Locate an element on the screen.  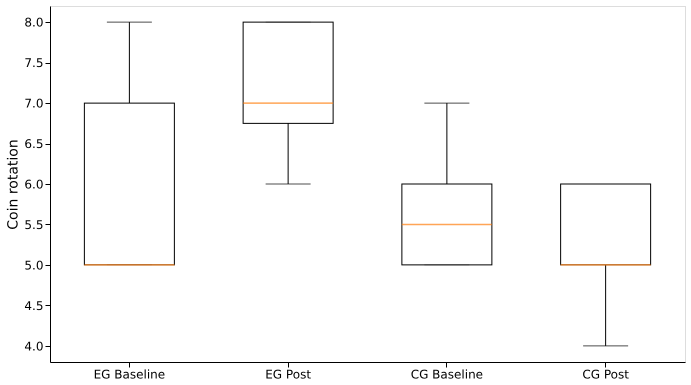
x-tick-label: EG Baseline is located at coordinates (130, 375).